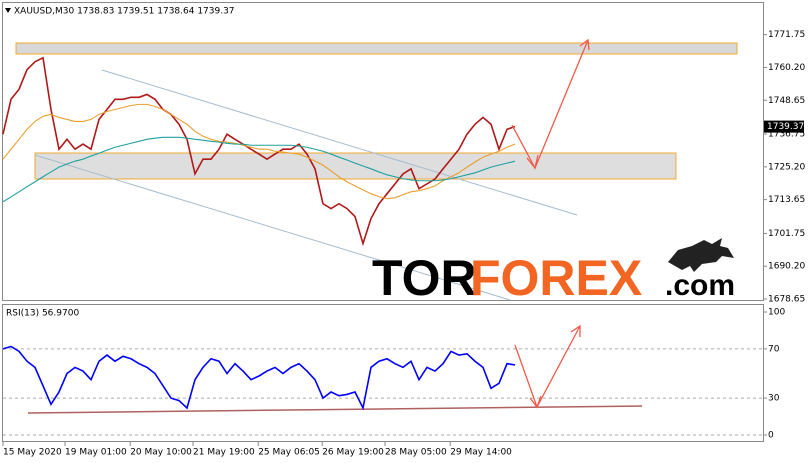 Image resolution: width=808 pixels, height=463 pixels. I want to click on y-tick-label: 1748.65, so click(786, 101).